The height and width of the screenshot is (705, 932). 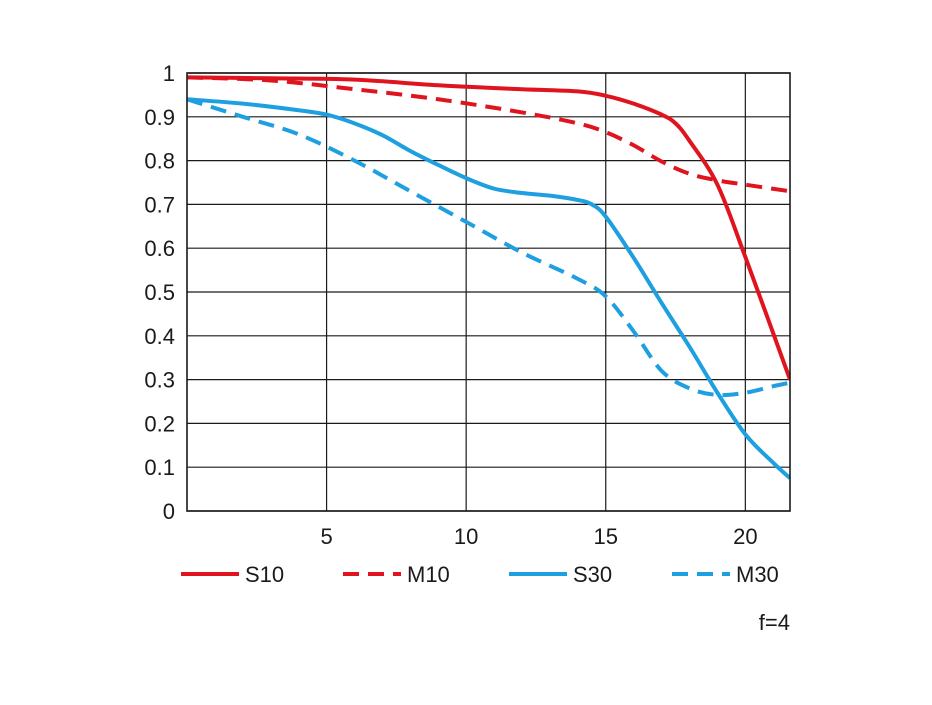 What do you see at coordinates (159, 204) in the screenshot?
I see `y-tick-label: 0.7` at bounding box center [159, 204].